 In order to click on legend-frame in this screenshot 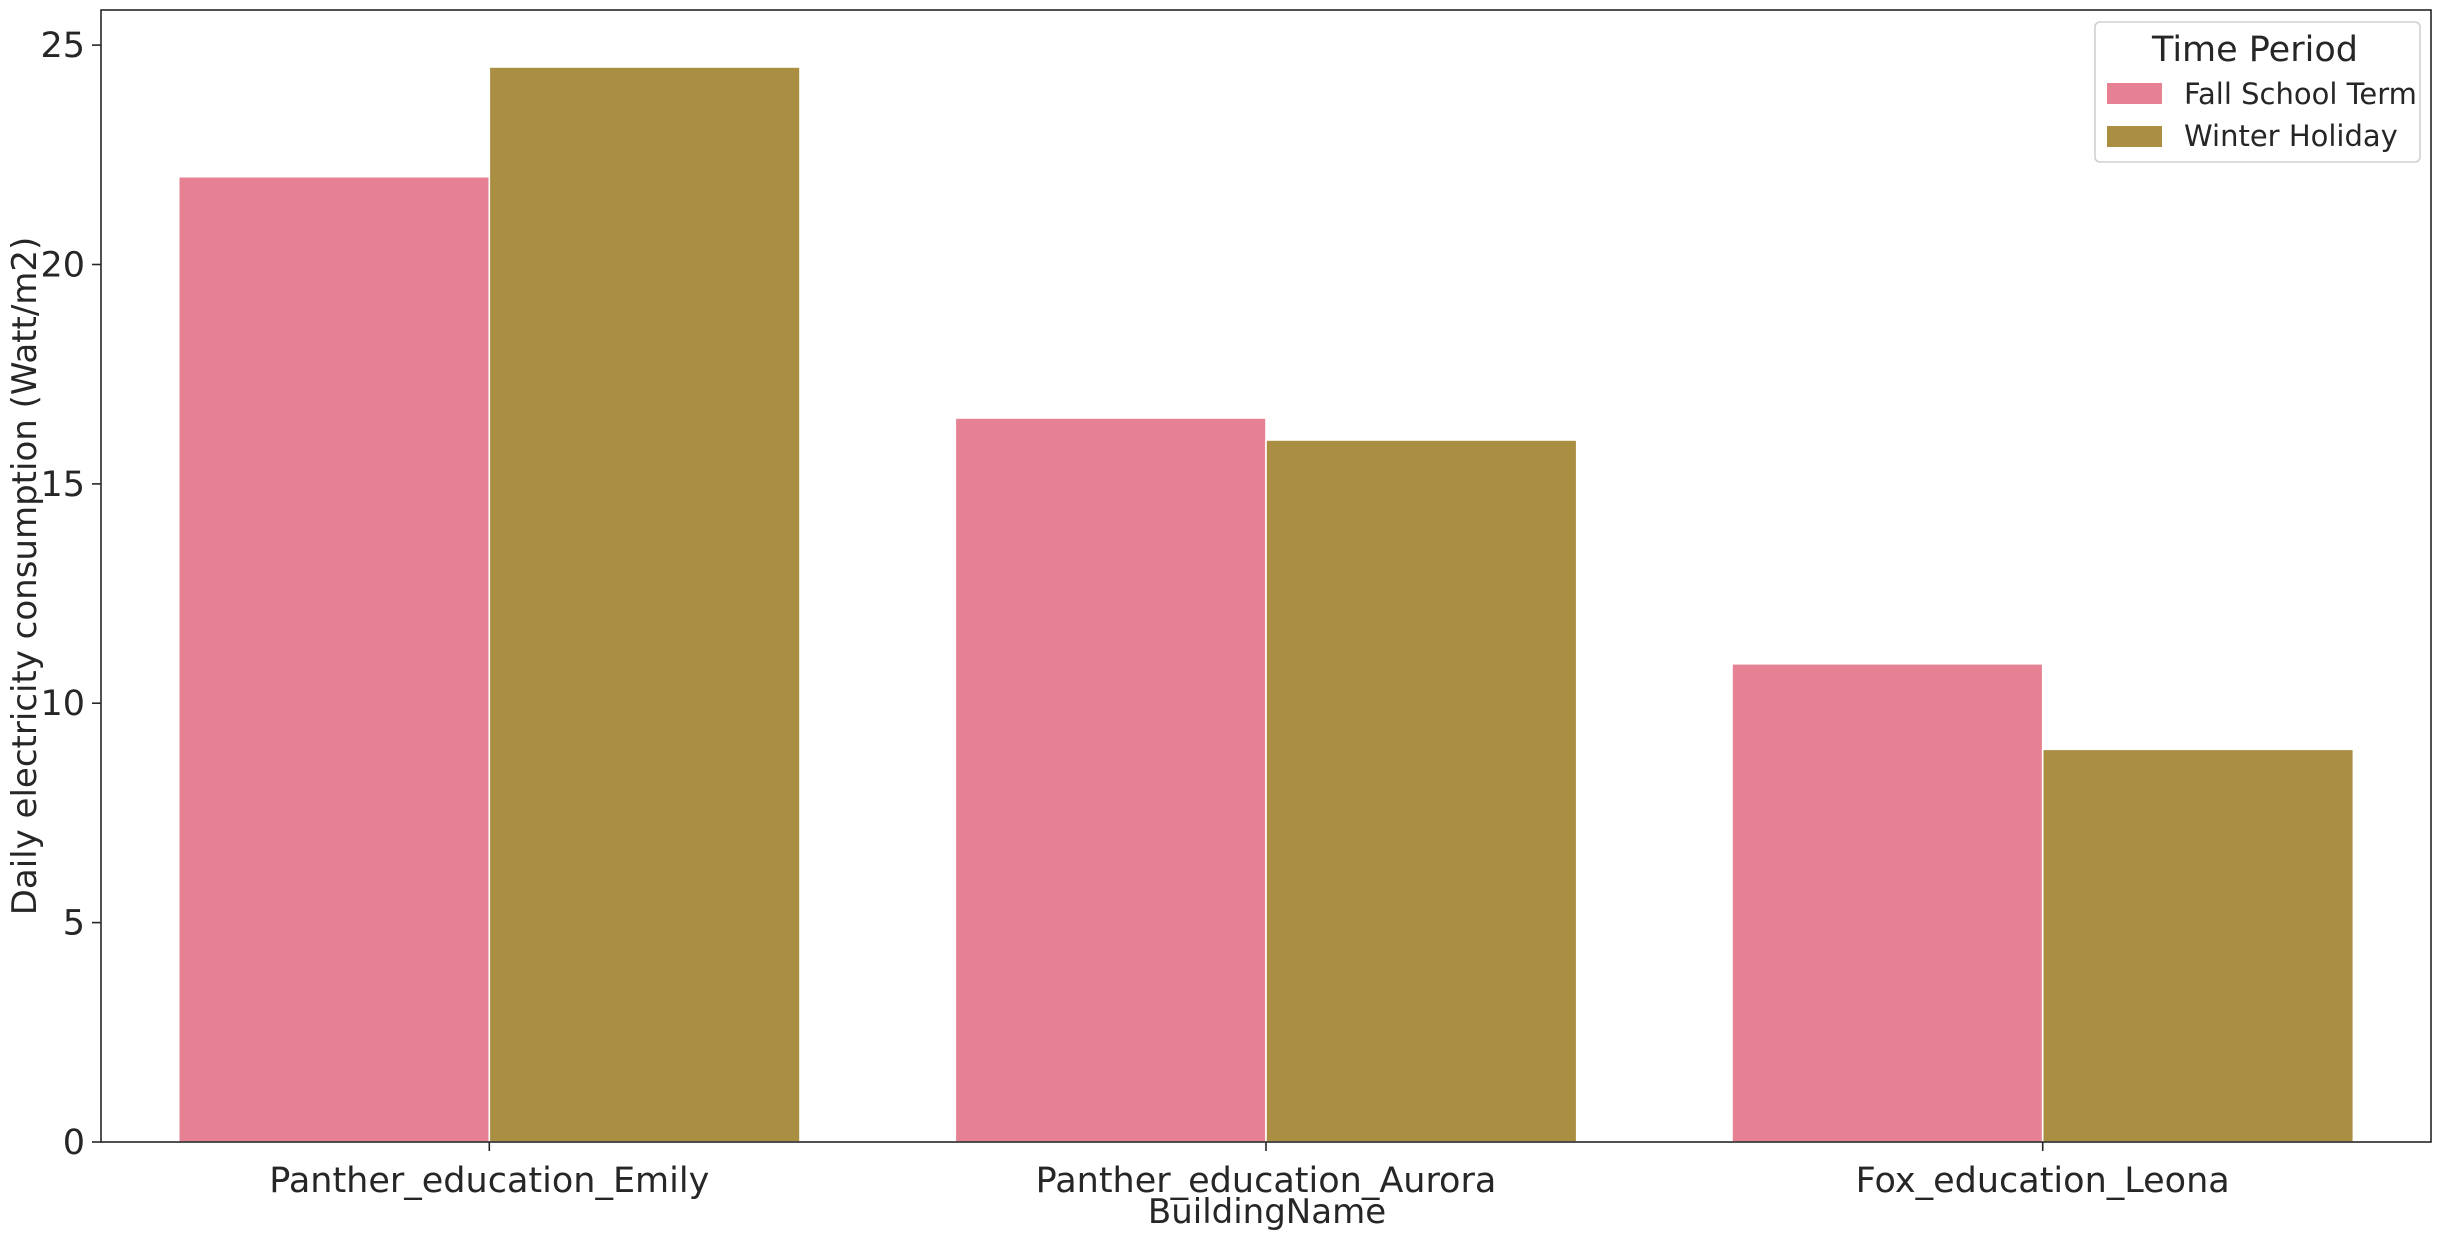, I will do `click(2257, 92)`.